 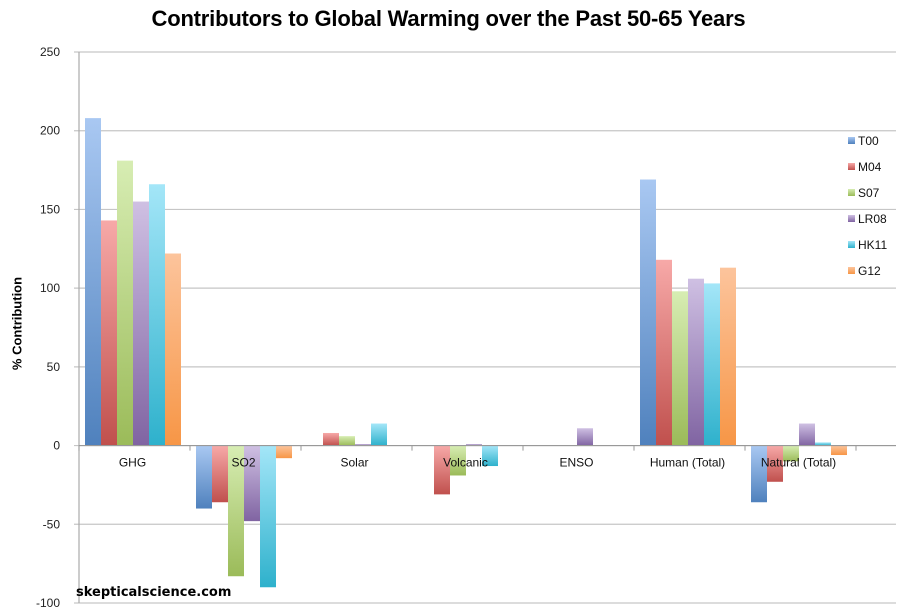 What do you see at coordinates (576, 463) in the screenshot?
I see `category-label: ENSO` at bounding box center [576, 463].